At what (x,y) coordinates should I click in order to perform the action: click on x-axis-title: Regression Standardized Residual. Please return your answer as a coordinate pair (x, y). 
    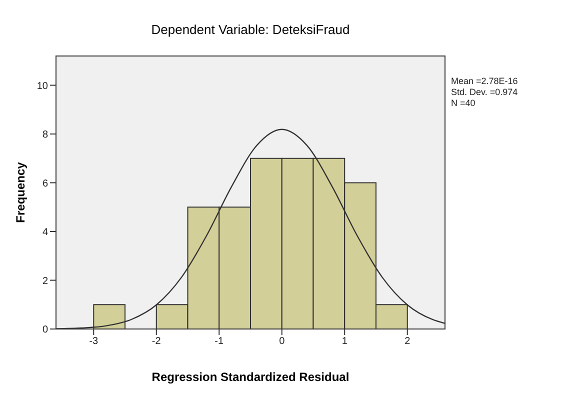
    Looking at the image, I should click on (251, 377).